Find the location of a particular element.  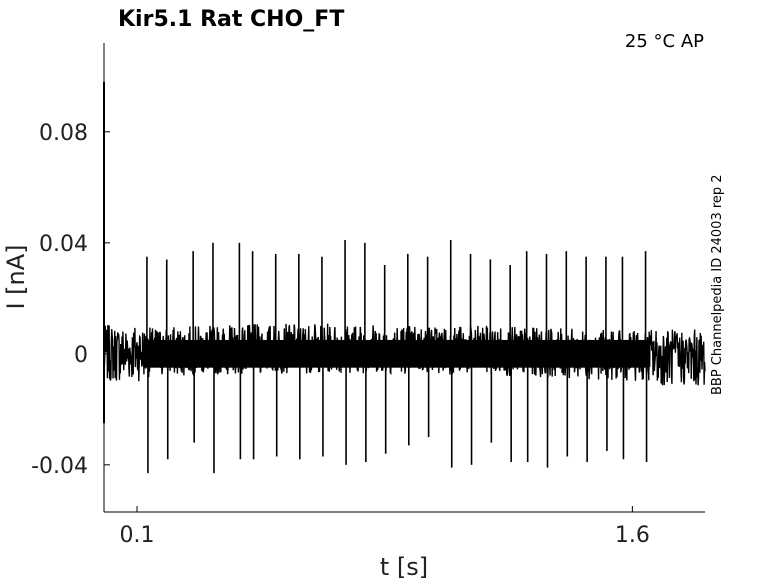

y-tick-label: 0.04 is located at coordinates (63, 244).